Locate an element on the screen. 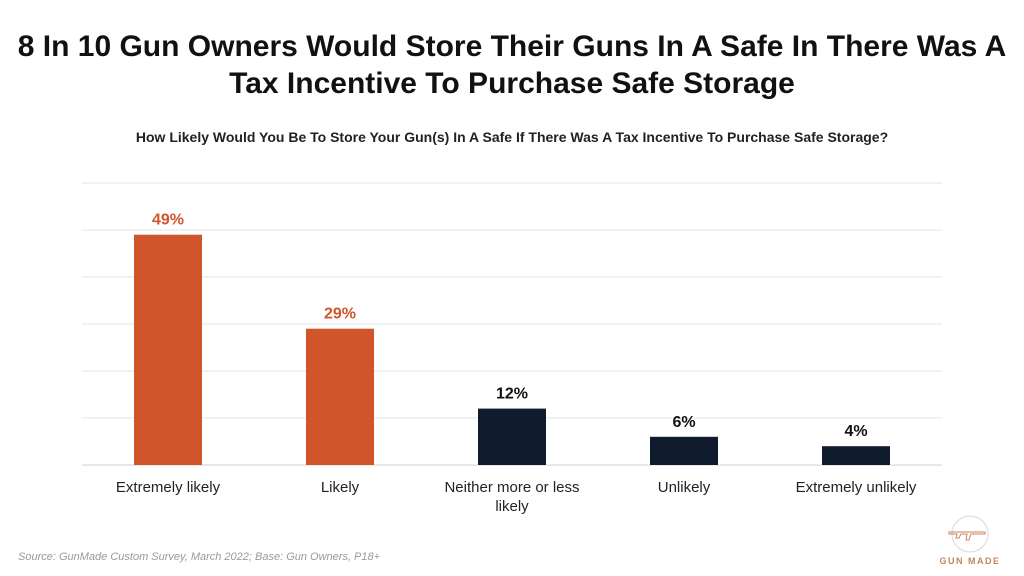 This screenshot has width=1024, height=576. data-label: 4% is located at coordinates (855, 431).